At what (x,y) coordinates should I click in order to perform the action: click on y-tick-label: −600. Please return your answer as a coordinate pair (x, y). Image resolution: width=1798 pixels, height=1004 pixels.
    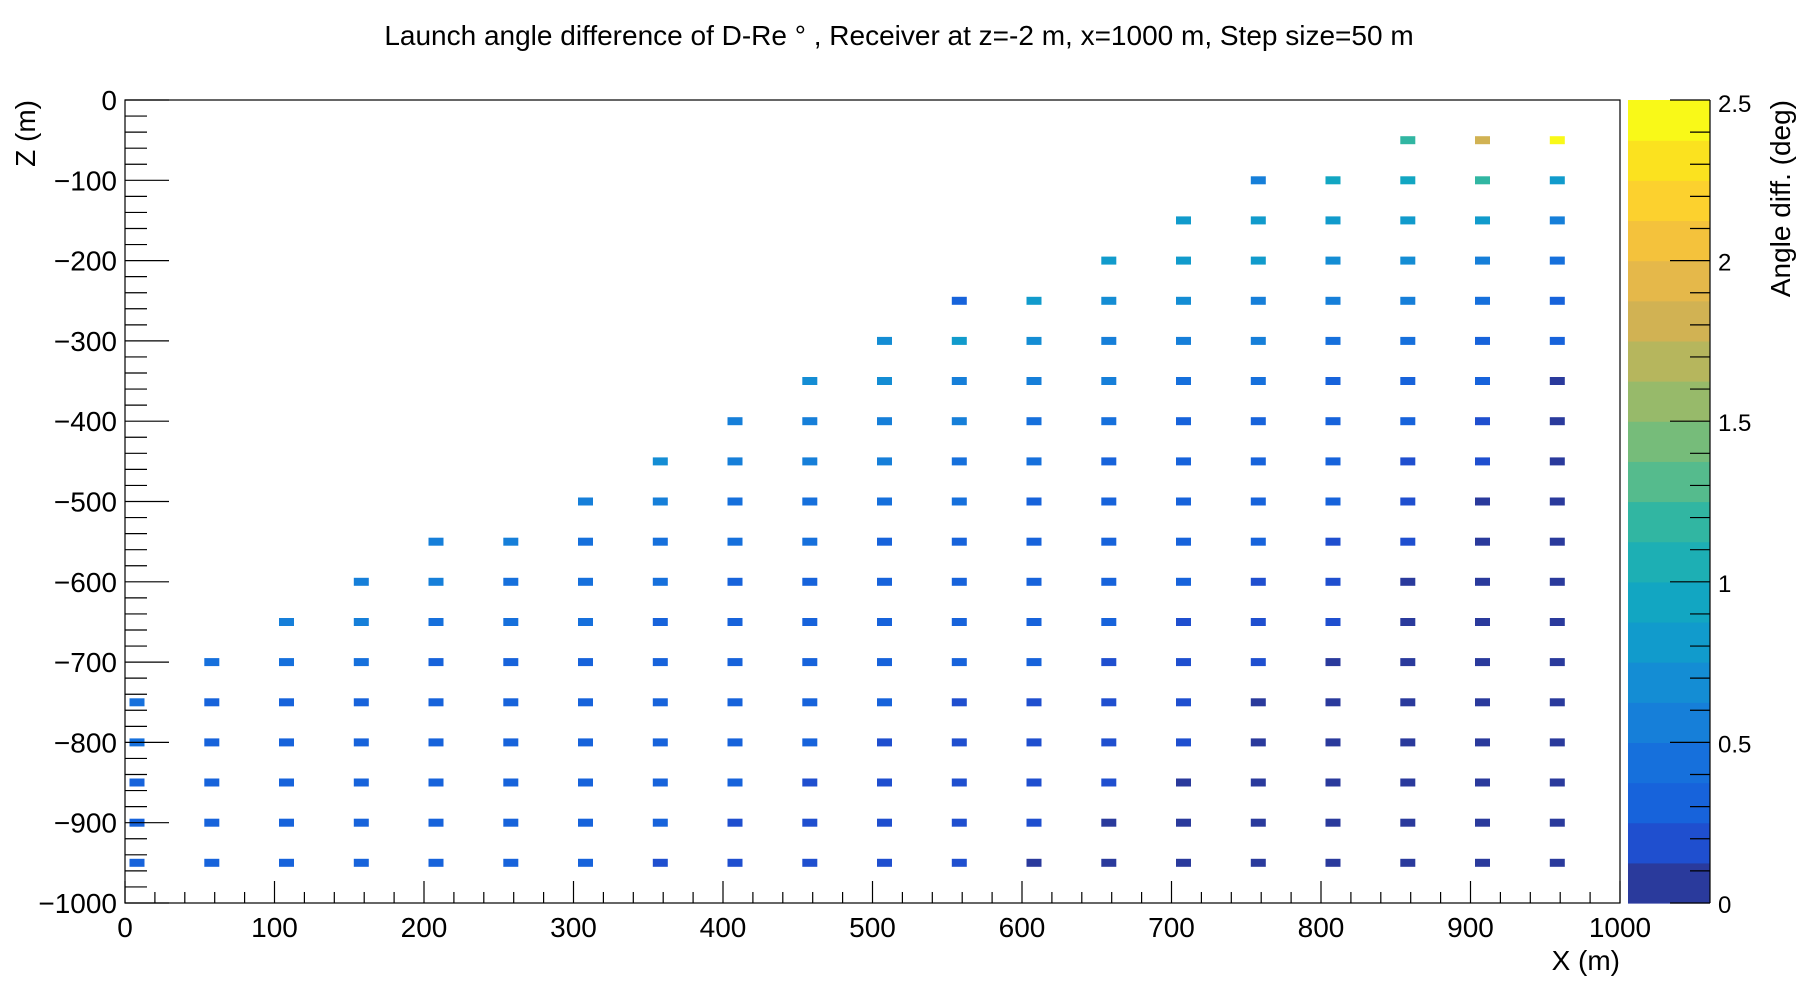
    Looking at the image, I should click on (85, 582).